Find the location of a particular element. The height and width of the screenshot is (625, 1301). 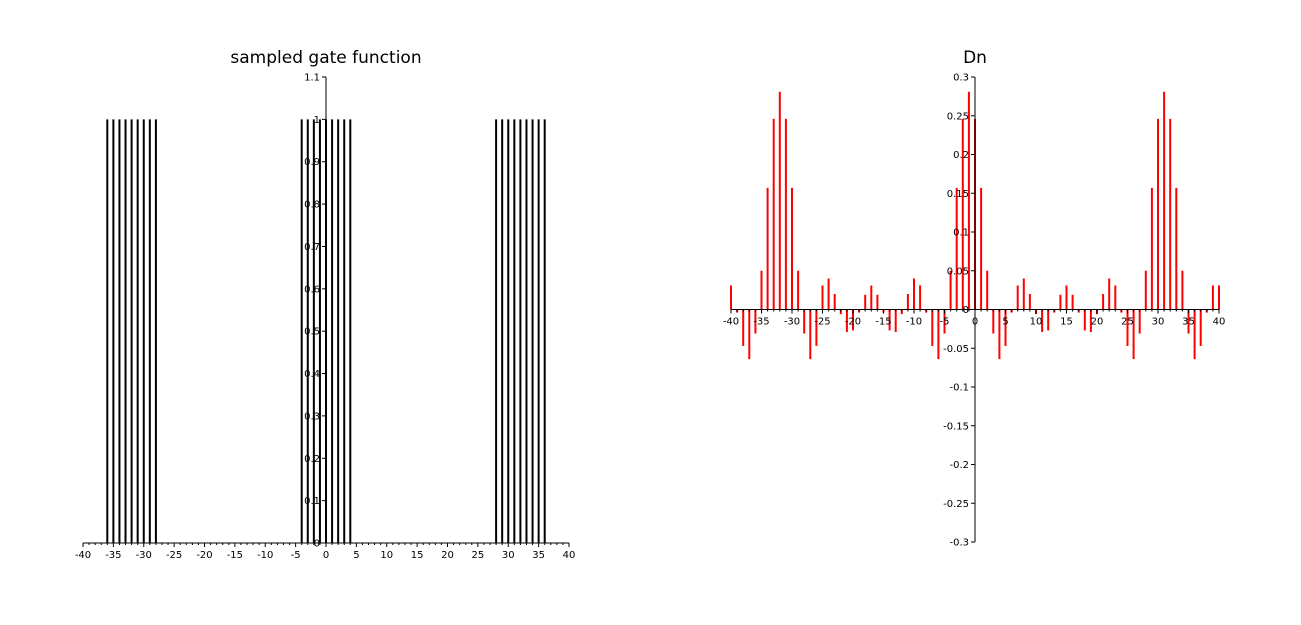

y-tick-label: -0.1 is located at coordinates (959, 388).